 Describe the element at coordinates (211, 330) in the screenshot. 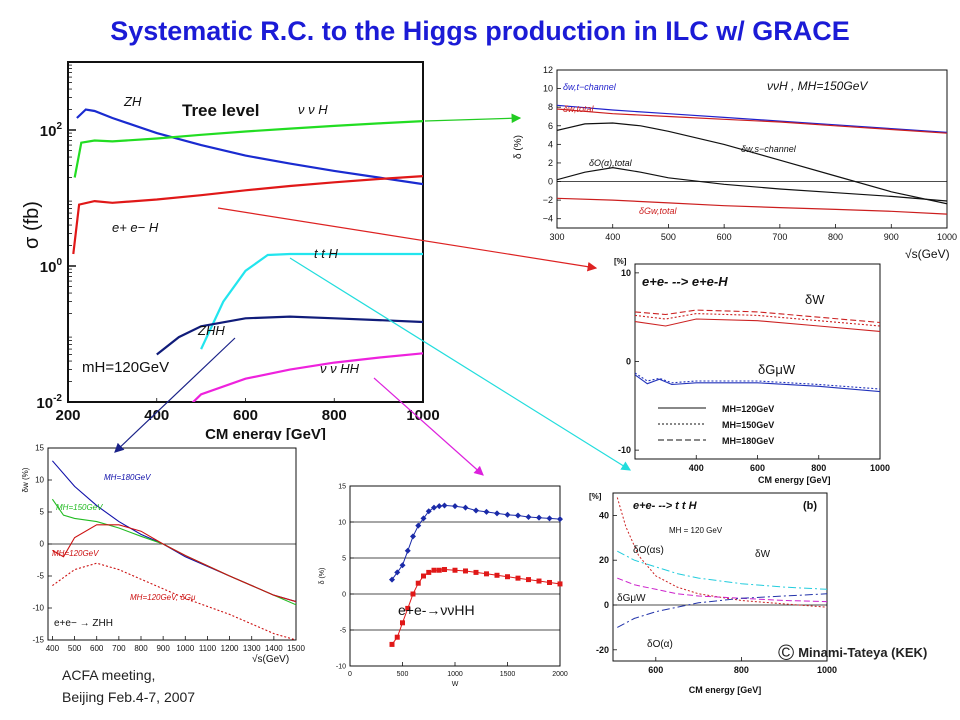

I see `series-label-zhh: ZHH` at that location.